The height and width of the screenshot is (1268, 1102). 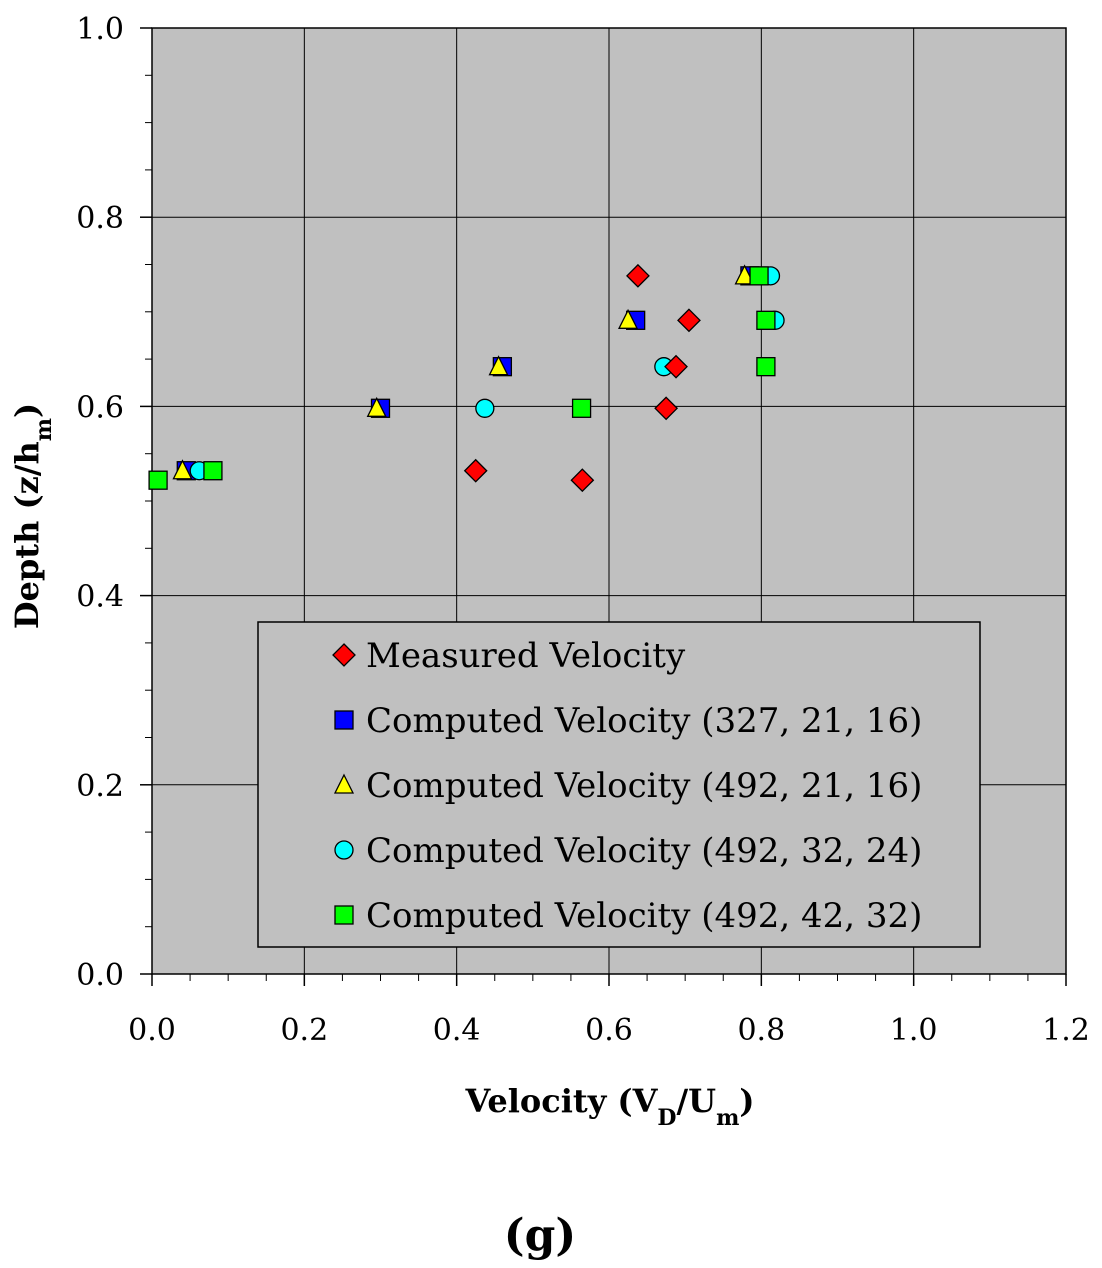 I want to click on x-tick-label: 0.2, so click(x=304, y=1030).